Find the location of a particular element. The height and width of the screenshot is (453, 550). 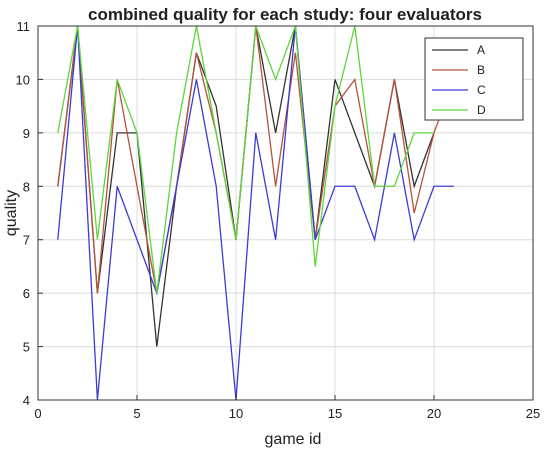

y-tick-label: 9 is located at coordinates (26, 133).